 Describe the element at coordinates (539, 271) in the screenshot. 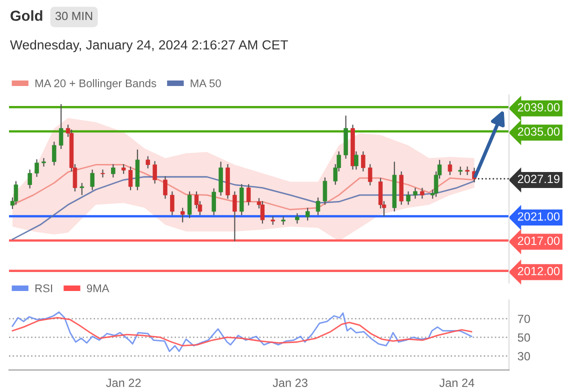

I see `y-tick-label: 2012.00` at that location.